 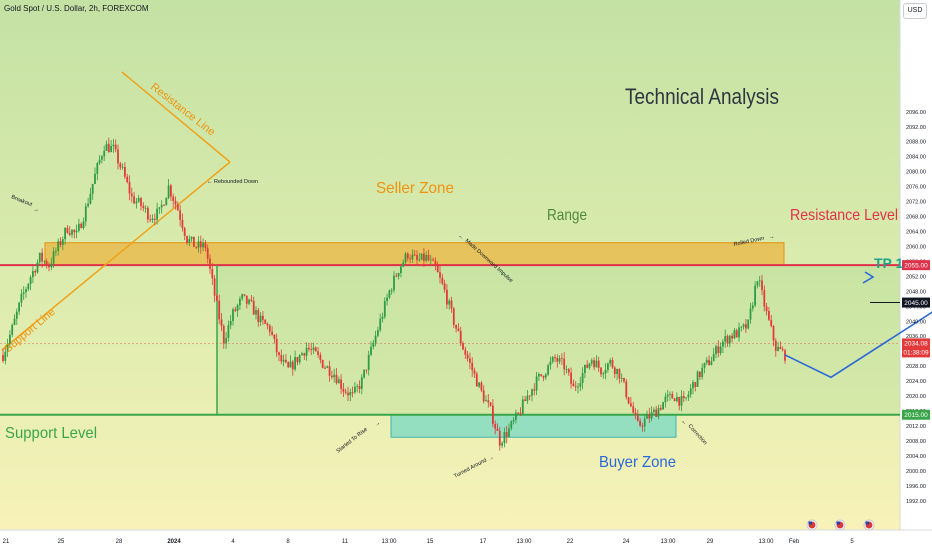 I want to click on currency-button: USD, so click(x=915, y=11).